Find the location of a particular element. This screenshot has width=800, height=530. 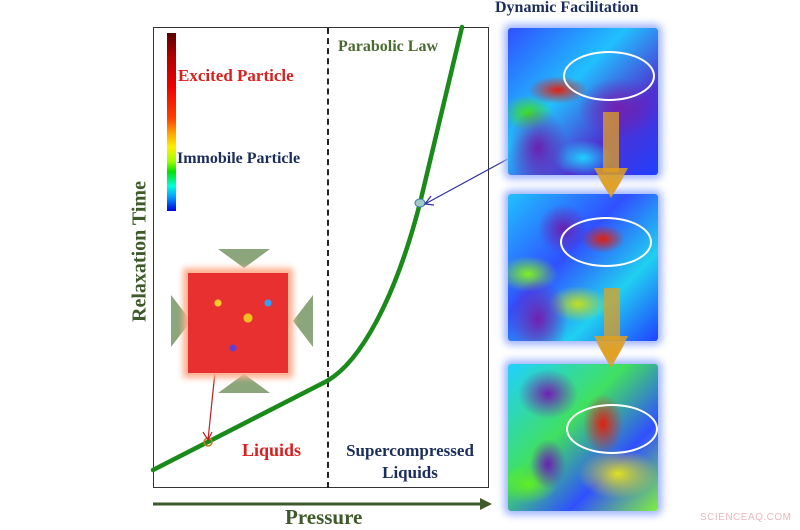

supercompressed-liquids-label: Supercompressed Liquids is located at coordinates (410, 462).